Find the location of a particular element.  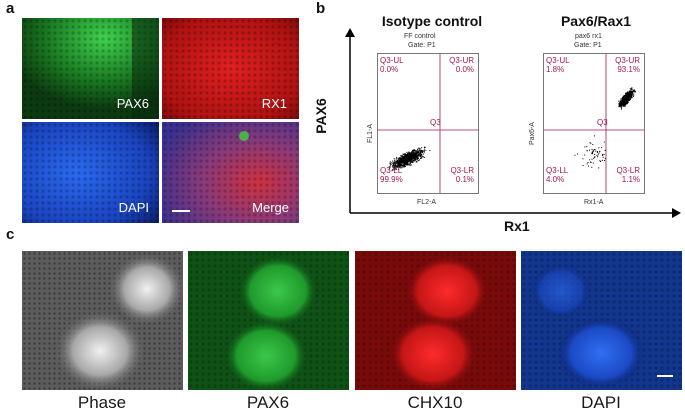

x-axis-title: Rx1 is located at coordinates (517, 226).